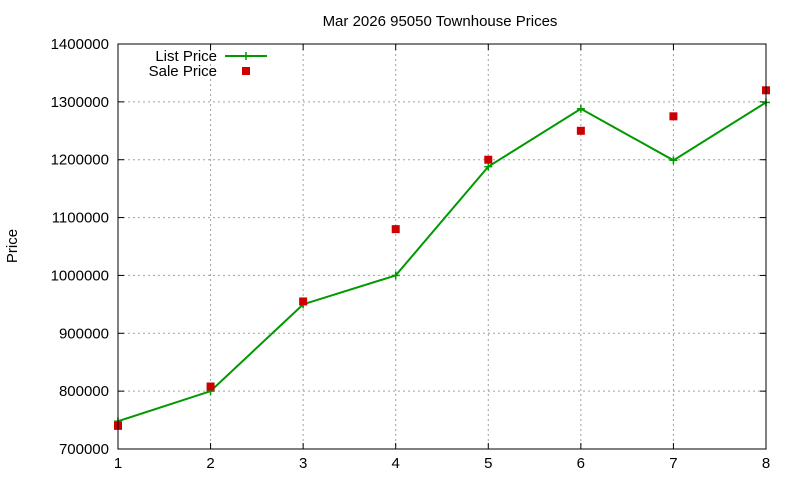  Describe the element at coordinates (488, 463) in the screenshot. I see `x-tick-label: 5` at that location.